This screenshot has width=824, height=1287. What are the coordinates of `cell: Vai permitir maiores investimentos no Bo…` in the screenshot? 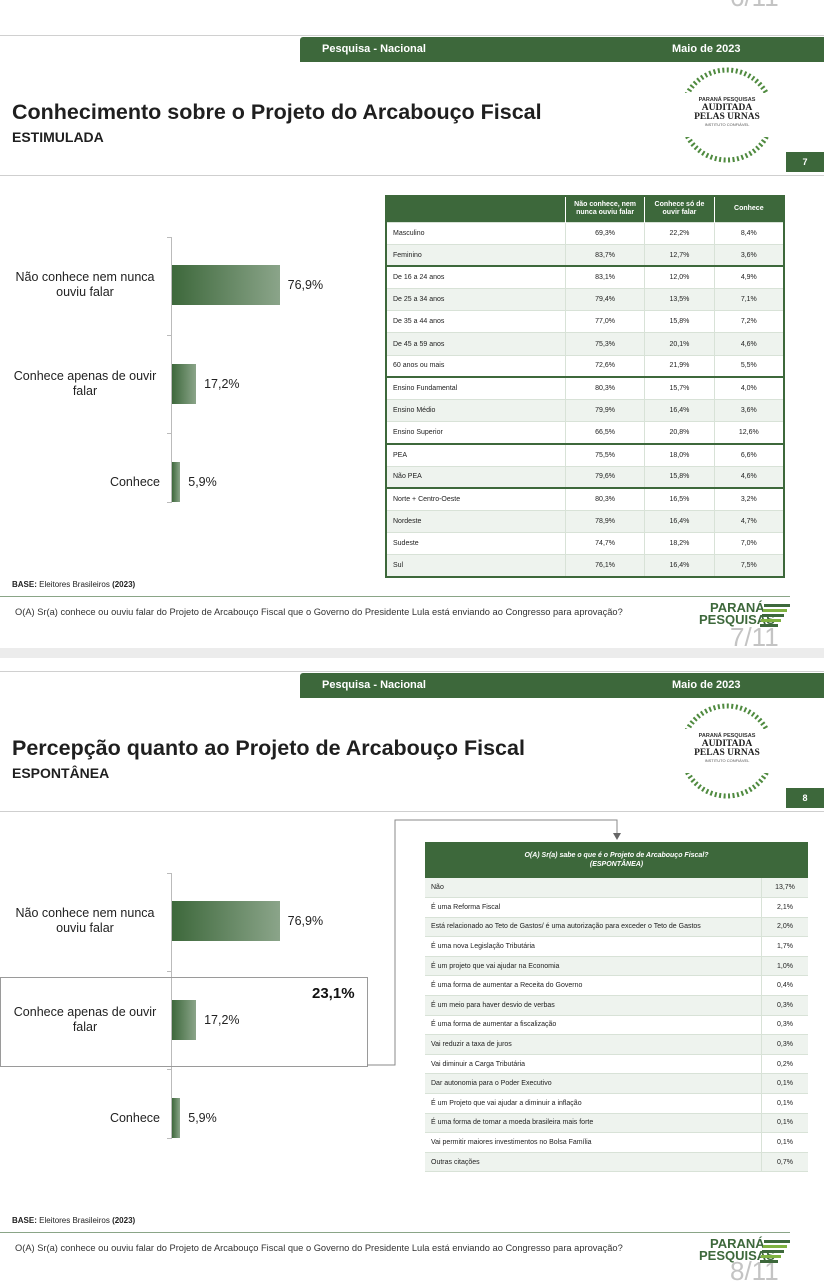 It's located at (511, 1143).